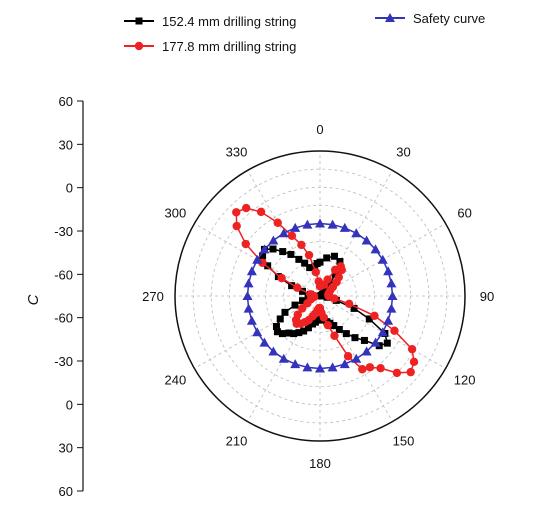  I want to click on angle-tick-30: 30, so click(403, 151).